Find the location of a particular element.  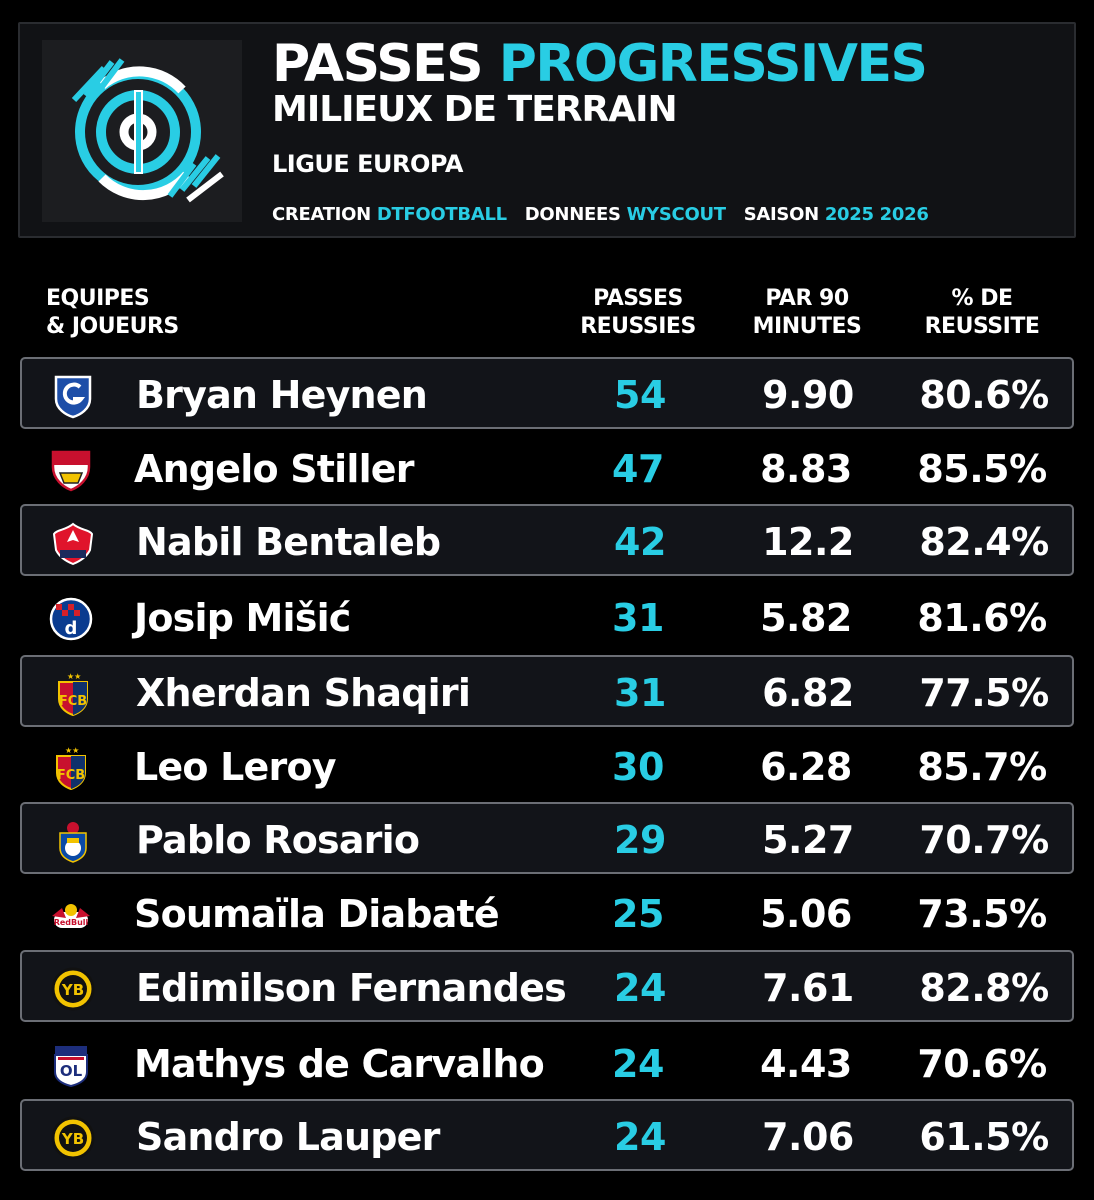

success-rate-value: 70.7% is located at coordinates (984, 840).